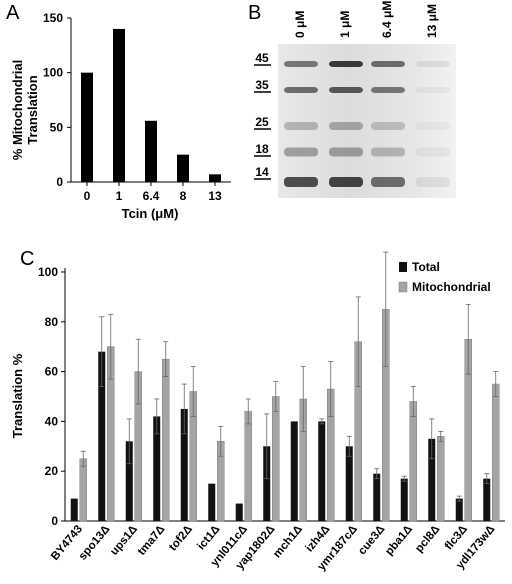 The height and width of the screenshot is (584, 512). What do you see at coordinates (255, 13) in the screenshot?
I see `panel-b-label: B` at bounding box center [255, 13].